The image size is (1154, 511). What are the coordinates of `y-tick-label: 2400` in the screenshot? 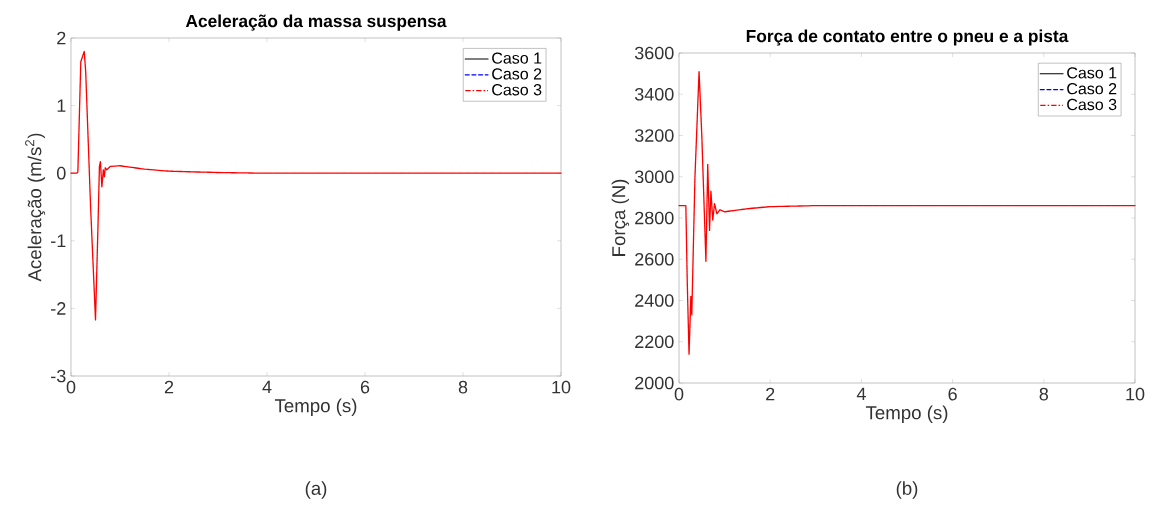 It's located at (654, 300).